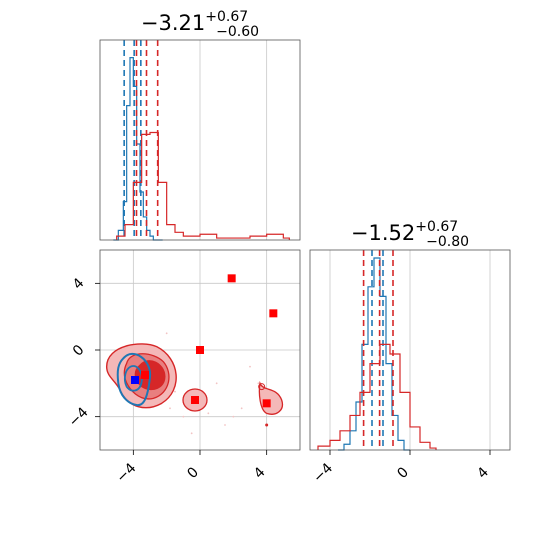 This screenshot has height=550, width=550. Describe the element at coordinates (377, 396) in the screenshot. I see `right-hist-series-1-step` at that location.